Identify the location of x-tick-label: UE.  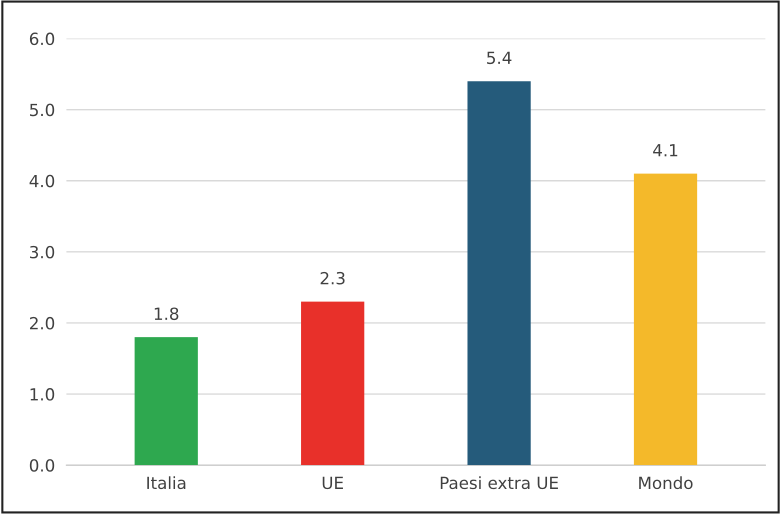
(332, 483).